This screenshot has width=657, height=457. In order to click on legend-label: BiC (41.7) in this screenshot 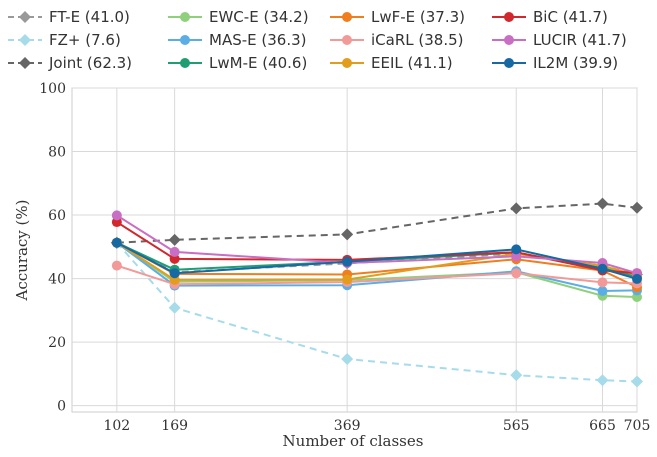, I will do `click(570, 17)`.